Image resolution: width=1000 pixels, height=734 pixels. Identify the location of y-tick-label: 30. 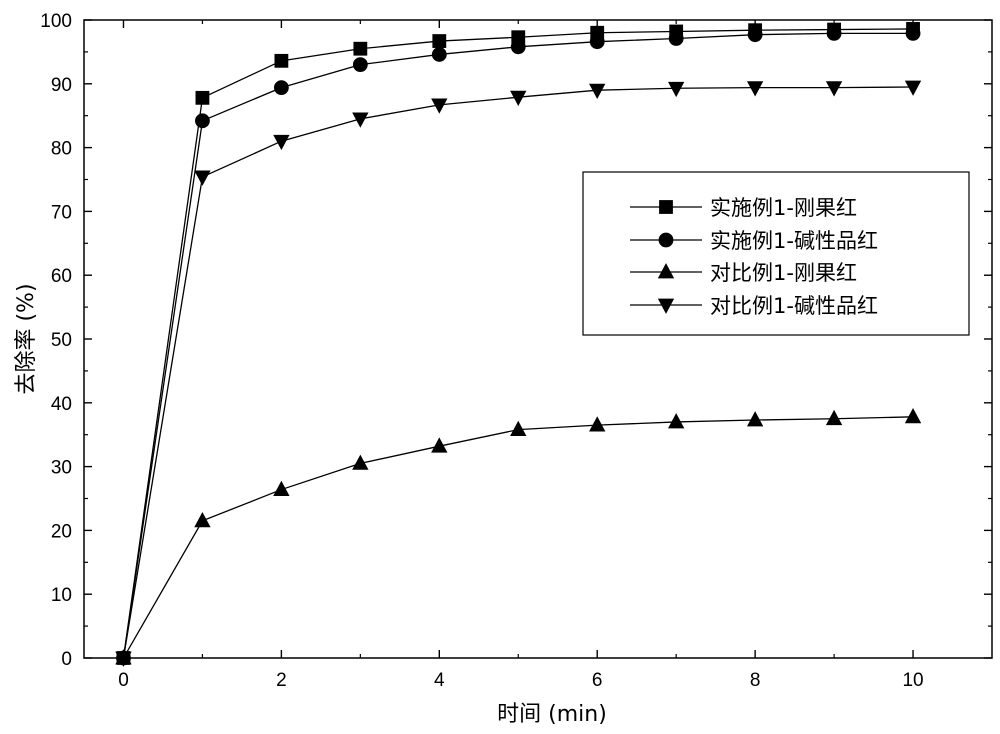
(61, 468).